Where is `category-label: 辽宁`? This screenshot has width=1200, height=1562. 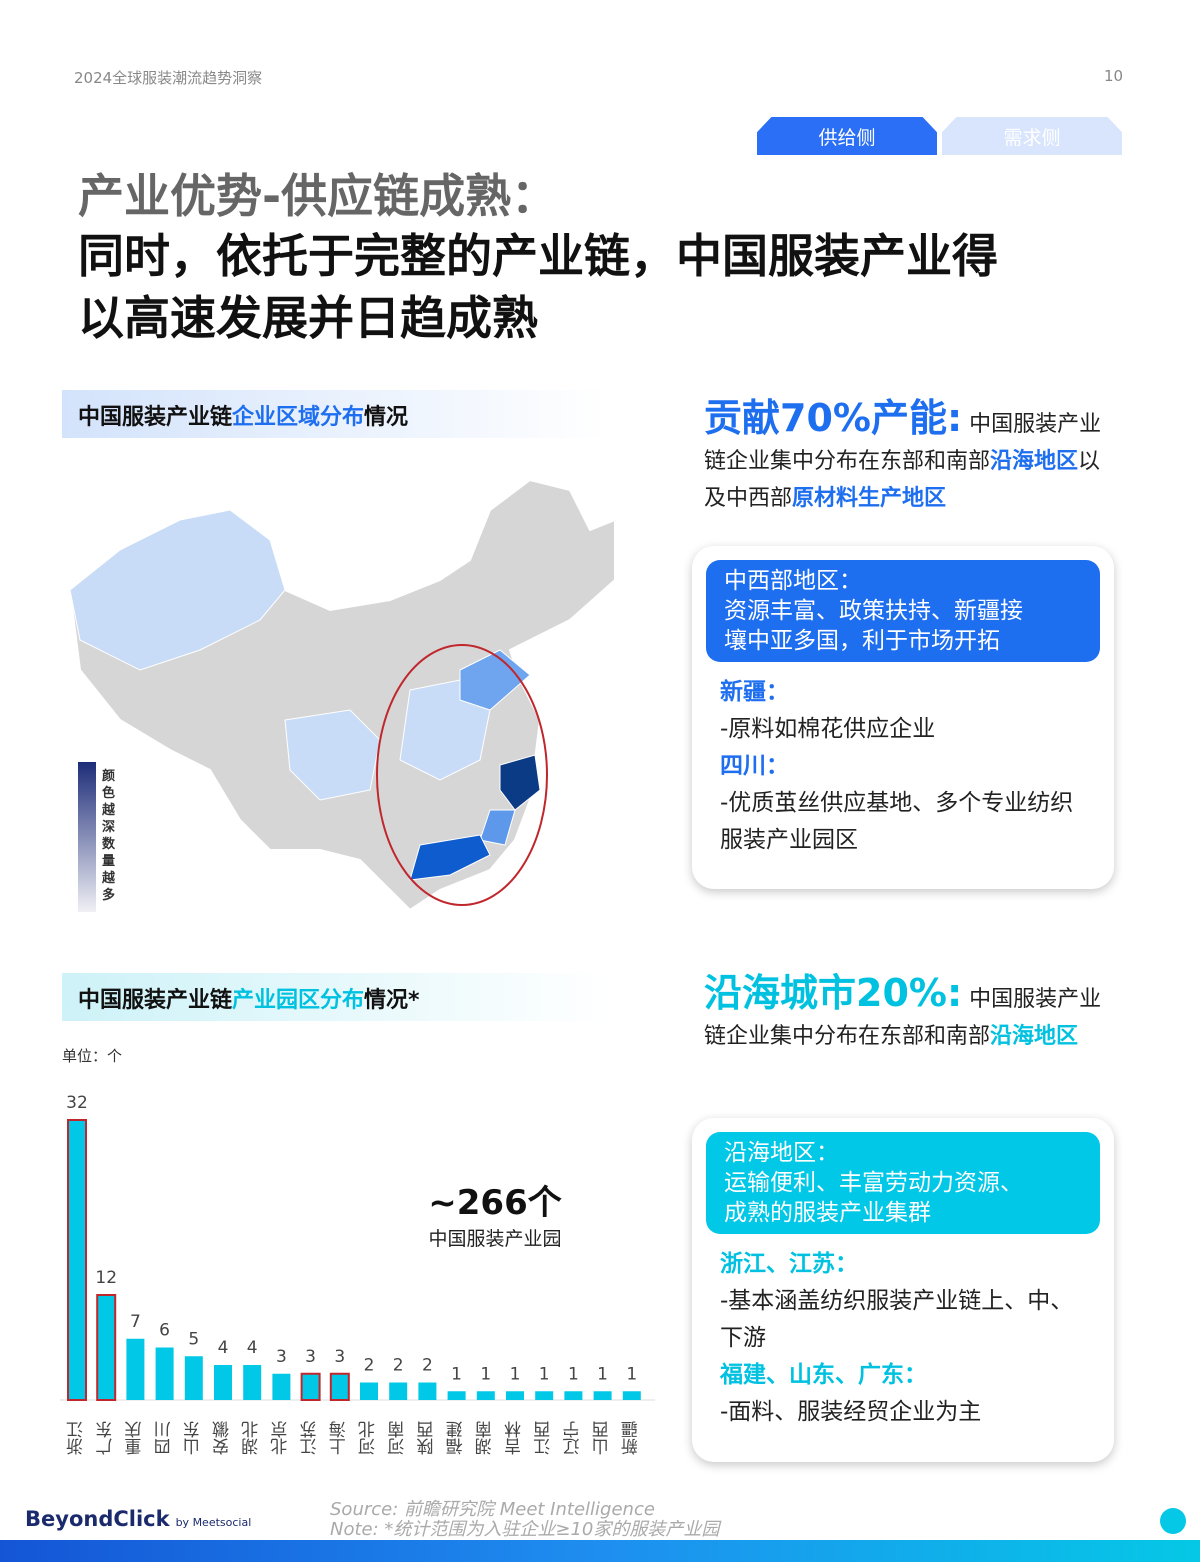 category-label: 辽宁 is located at coordinates (573, 1438).